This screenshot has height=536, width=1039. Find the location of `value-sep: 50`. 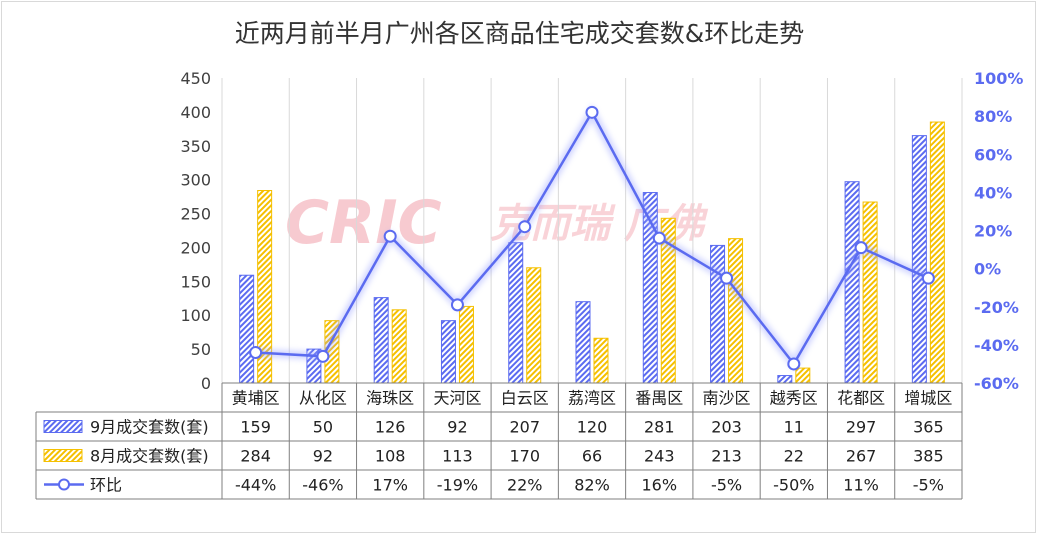

value-sep: 50 is located at coordinates (323, 427).